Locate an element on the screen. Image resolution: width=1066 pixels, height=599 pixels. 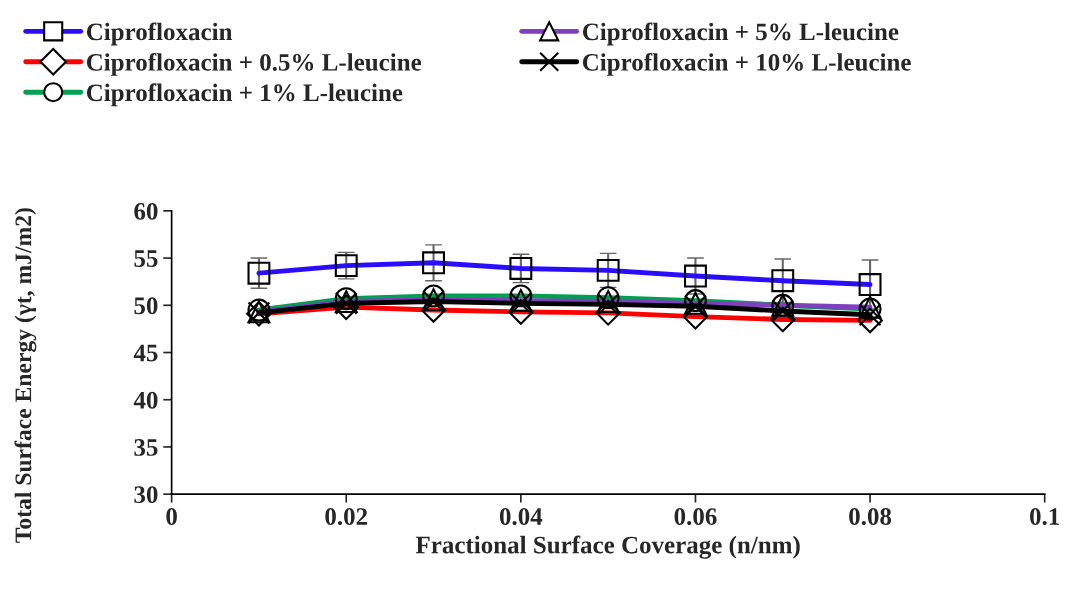
y-tick-label: 45 is located at coordinates (145, 353).